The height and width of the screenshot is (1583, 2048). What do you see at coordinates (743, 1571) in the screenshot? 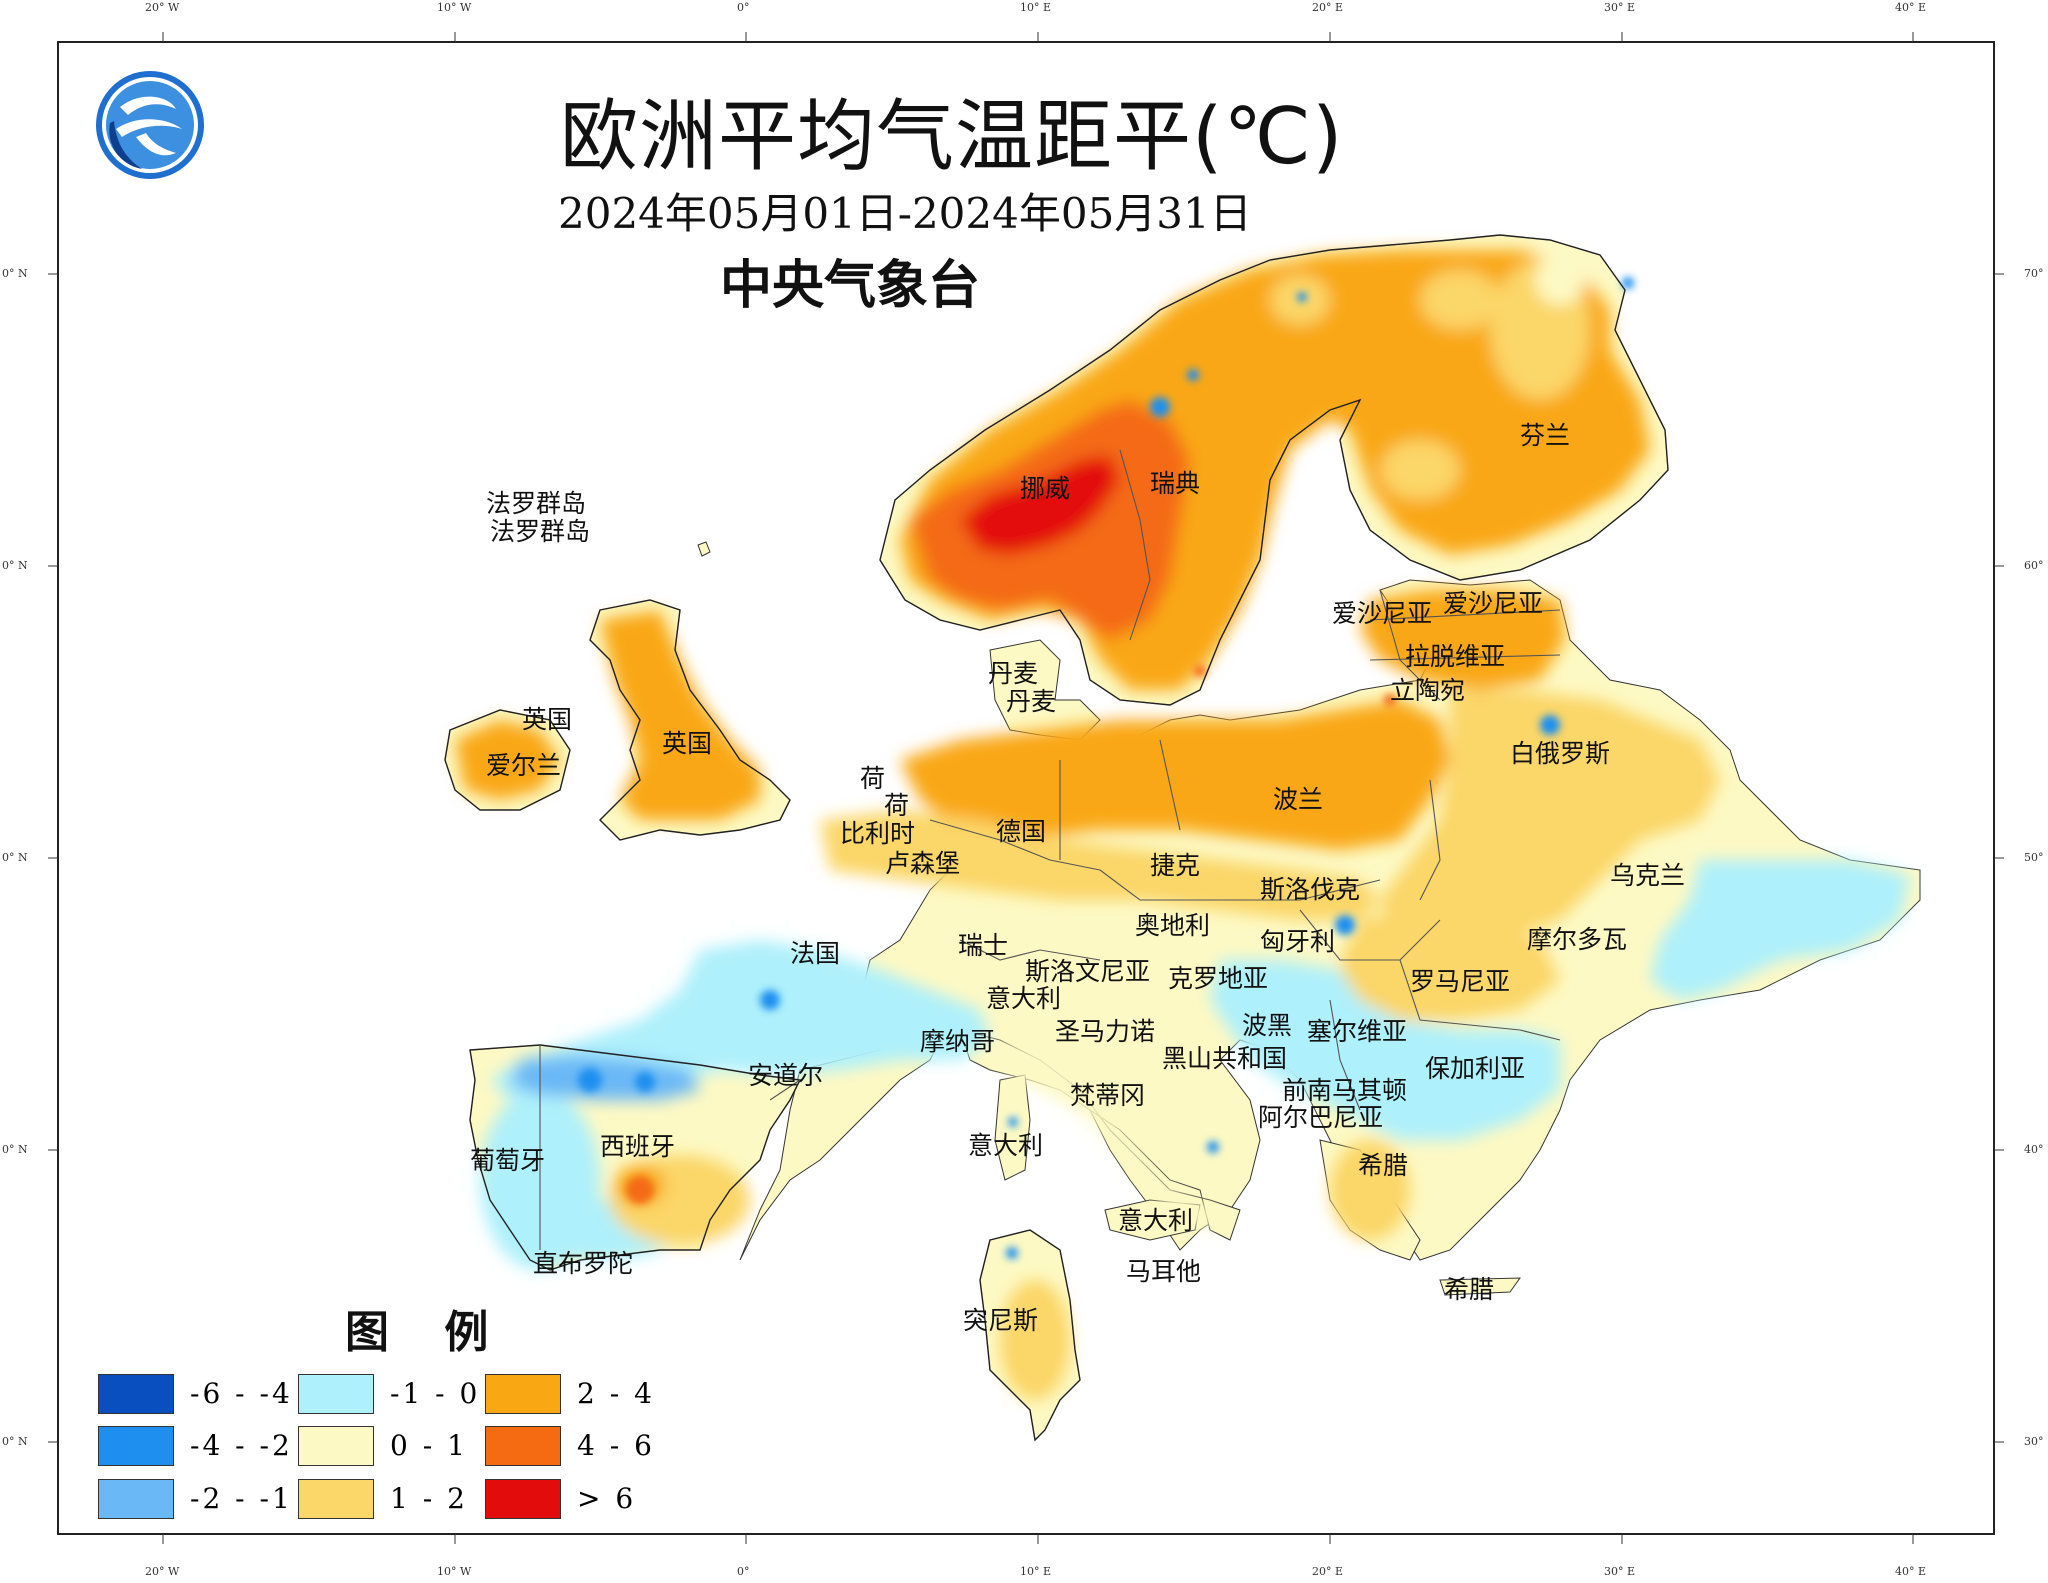
I see `bottom-tick-label: 0°` at bounding box center [743, 1571].